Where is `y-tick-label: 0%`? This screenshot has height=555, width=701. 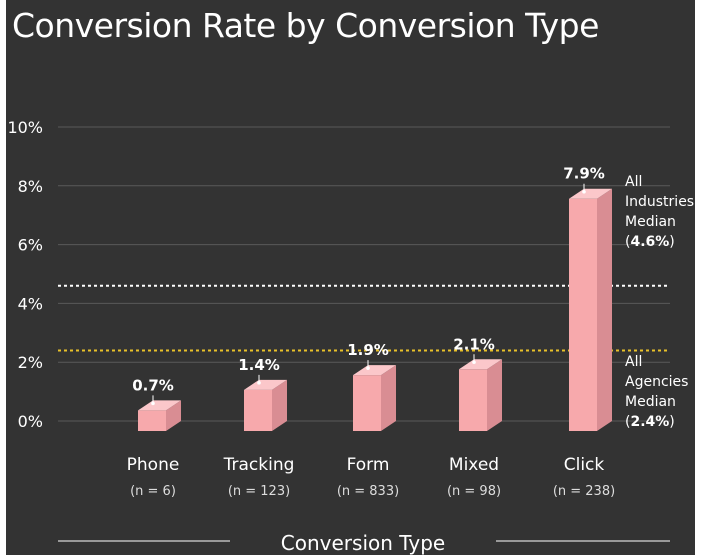 y-tick-label: 0% is located at coordinates (30, 421).